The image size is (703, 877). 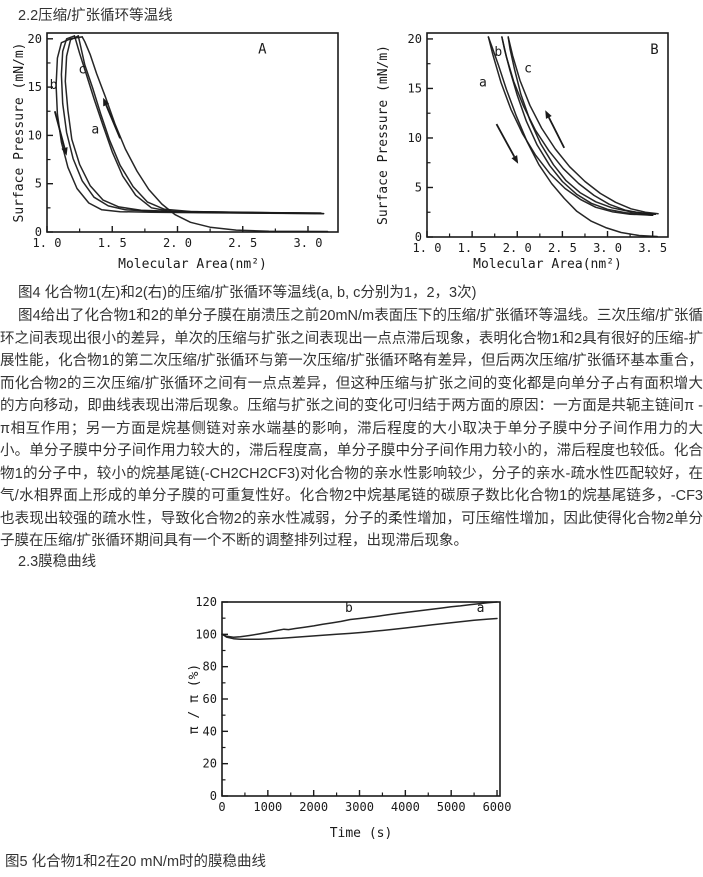 I want to click on svg-text: 2000, so click(x=313, y=807).